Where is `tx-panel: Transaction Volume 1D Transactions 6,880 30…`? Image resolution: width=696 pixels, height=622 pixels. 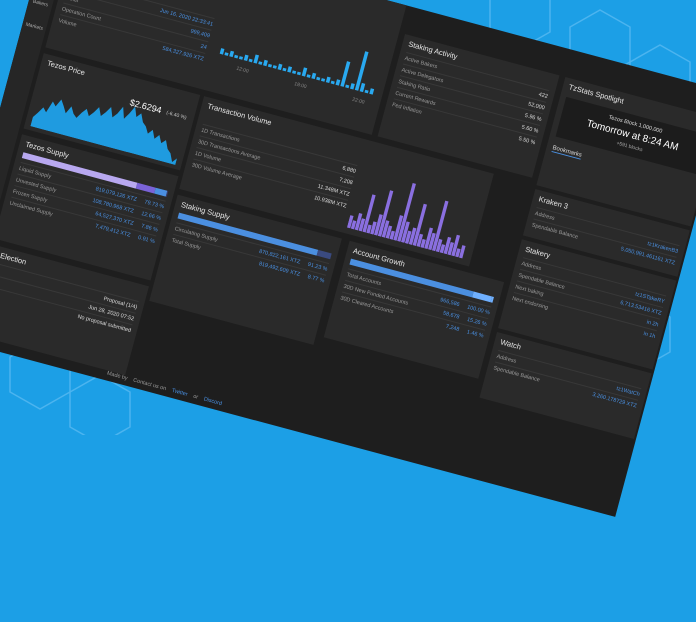
tx-panel: Transaction Volume 1D Transactions 6,880 30… is located at coordinates (336, 181).